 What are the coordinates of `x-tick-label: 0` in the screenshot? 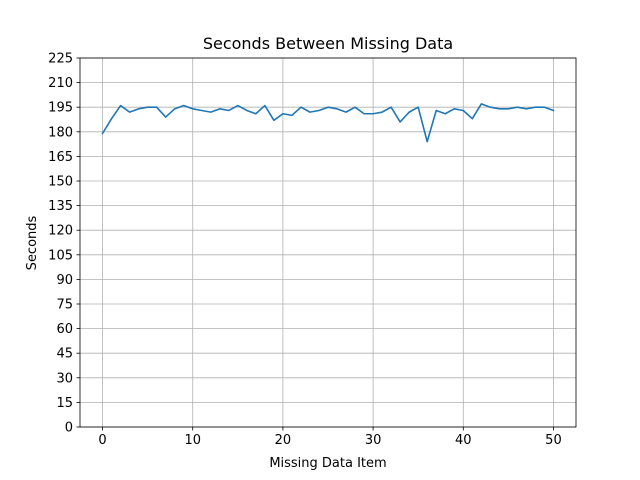 It's located at (102, 440).